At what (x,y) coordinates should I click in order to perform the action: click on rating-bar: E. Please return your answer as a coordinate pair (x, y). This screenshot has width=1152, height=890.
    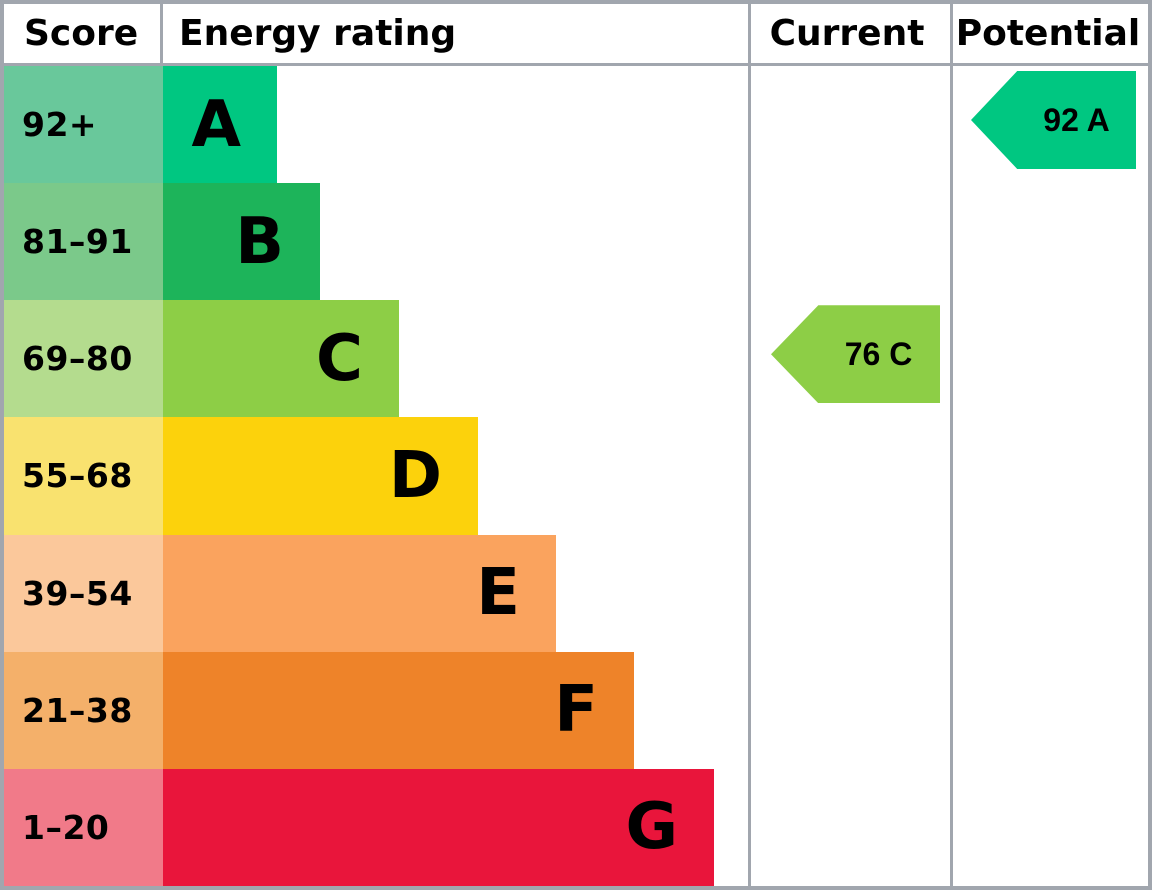
    Looking at the image, I should click on (359, 593).